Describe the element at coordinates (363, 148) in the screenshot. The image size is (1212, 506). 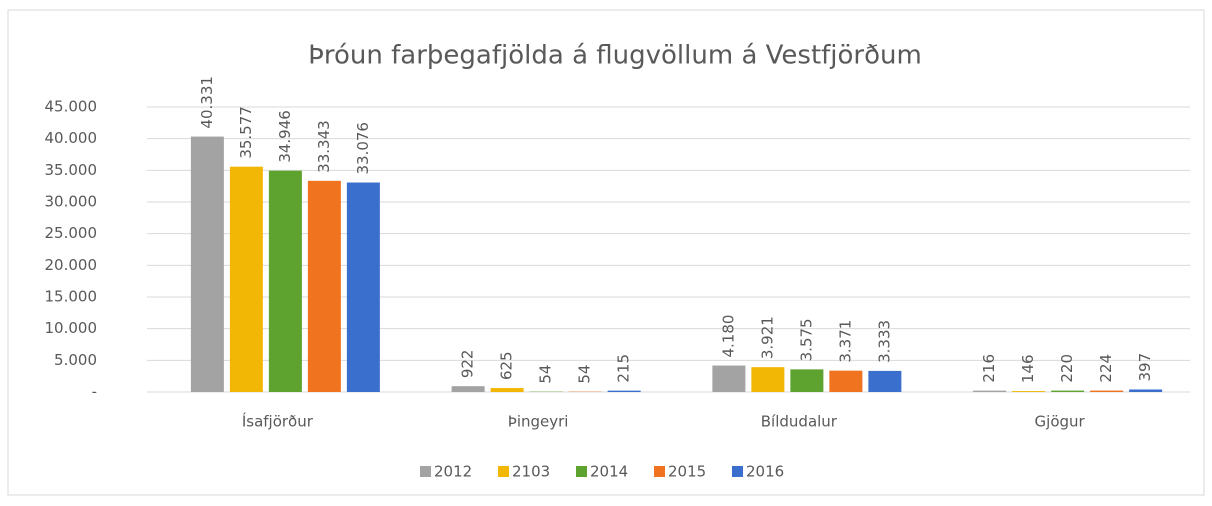
I see `data-label: 33.076` at that location.